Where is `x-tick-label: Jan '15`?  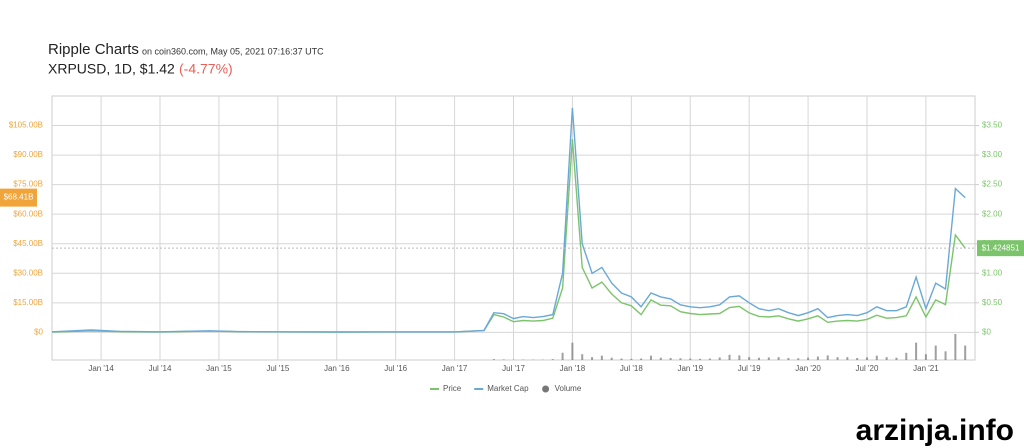 x-tick-label: Jan '15 is located at coordinates (219, 368).